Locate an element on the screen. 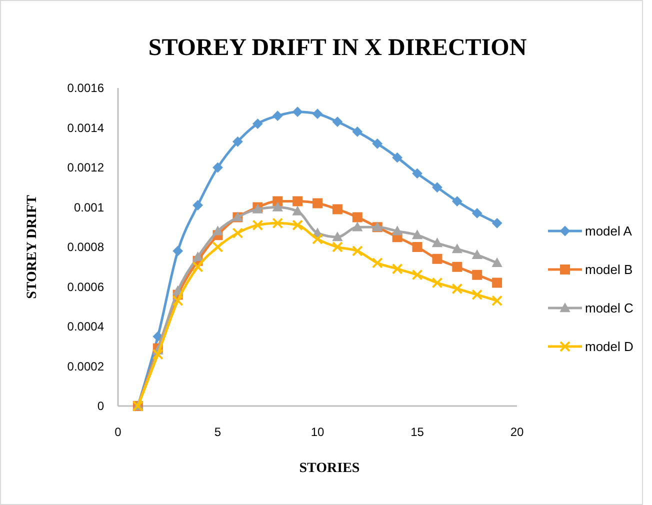 Image resolution: width=652 pixels, height=505 pixels. x-tick-label: 10 is located at coordinates (317, 432).